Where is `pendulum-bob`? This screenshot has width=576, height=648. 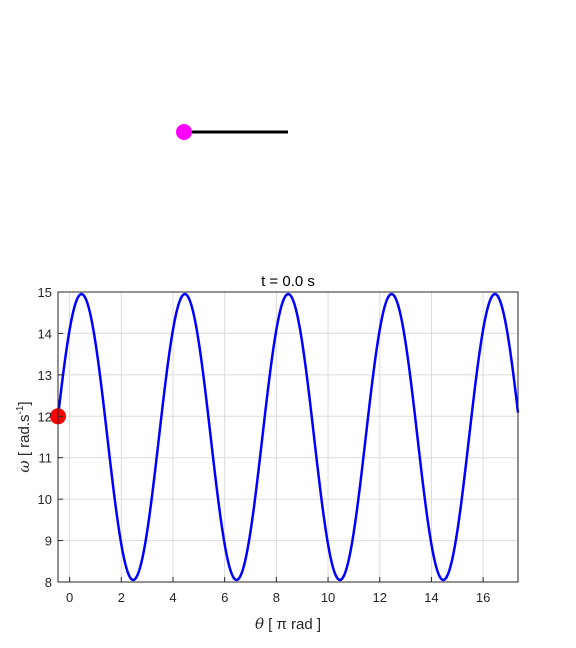 pendulum-bob is located at coordinates (184, 132).